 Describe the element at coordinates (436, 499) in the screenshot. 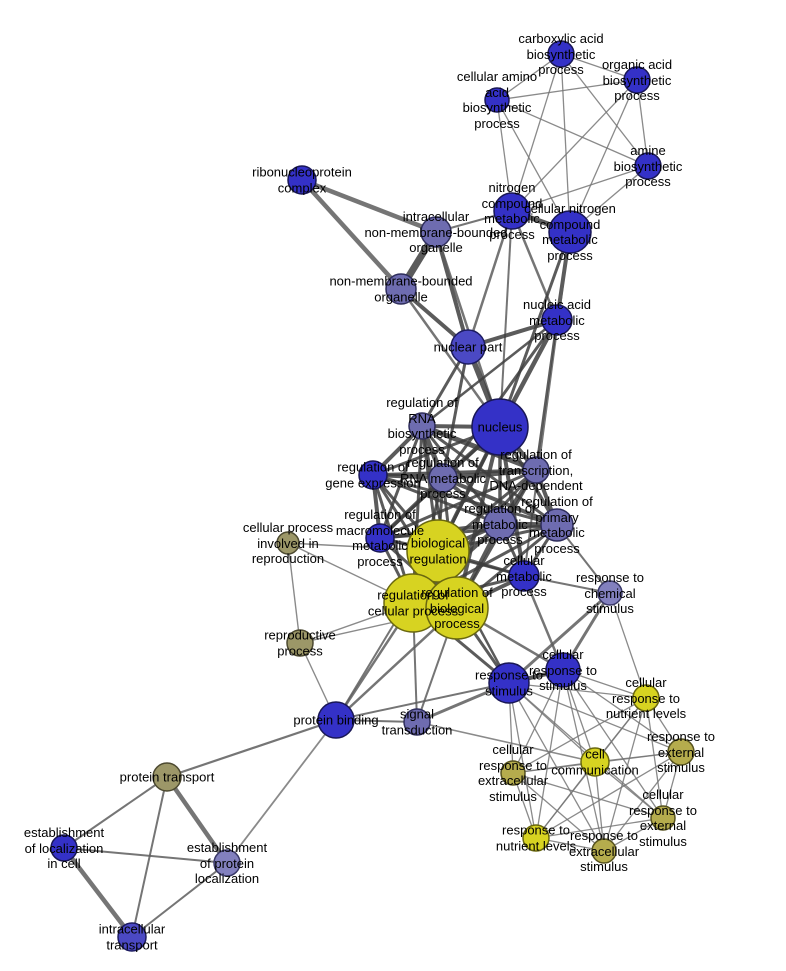

I see `edge-c5-c7` at that location.